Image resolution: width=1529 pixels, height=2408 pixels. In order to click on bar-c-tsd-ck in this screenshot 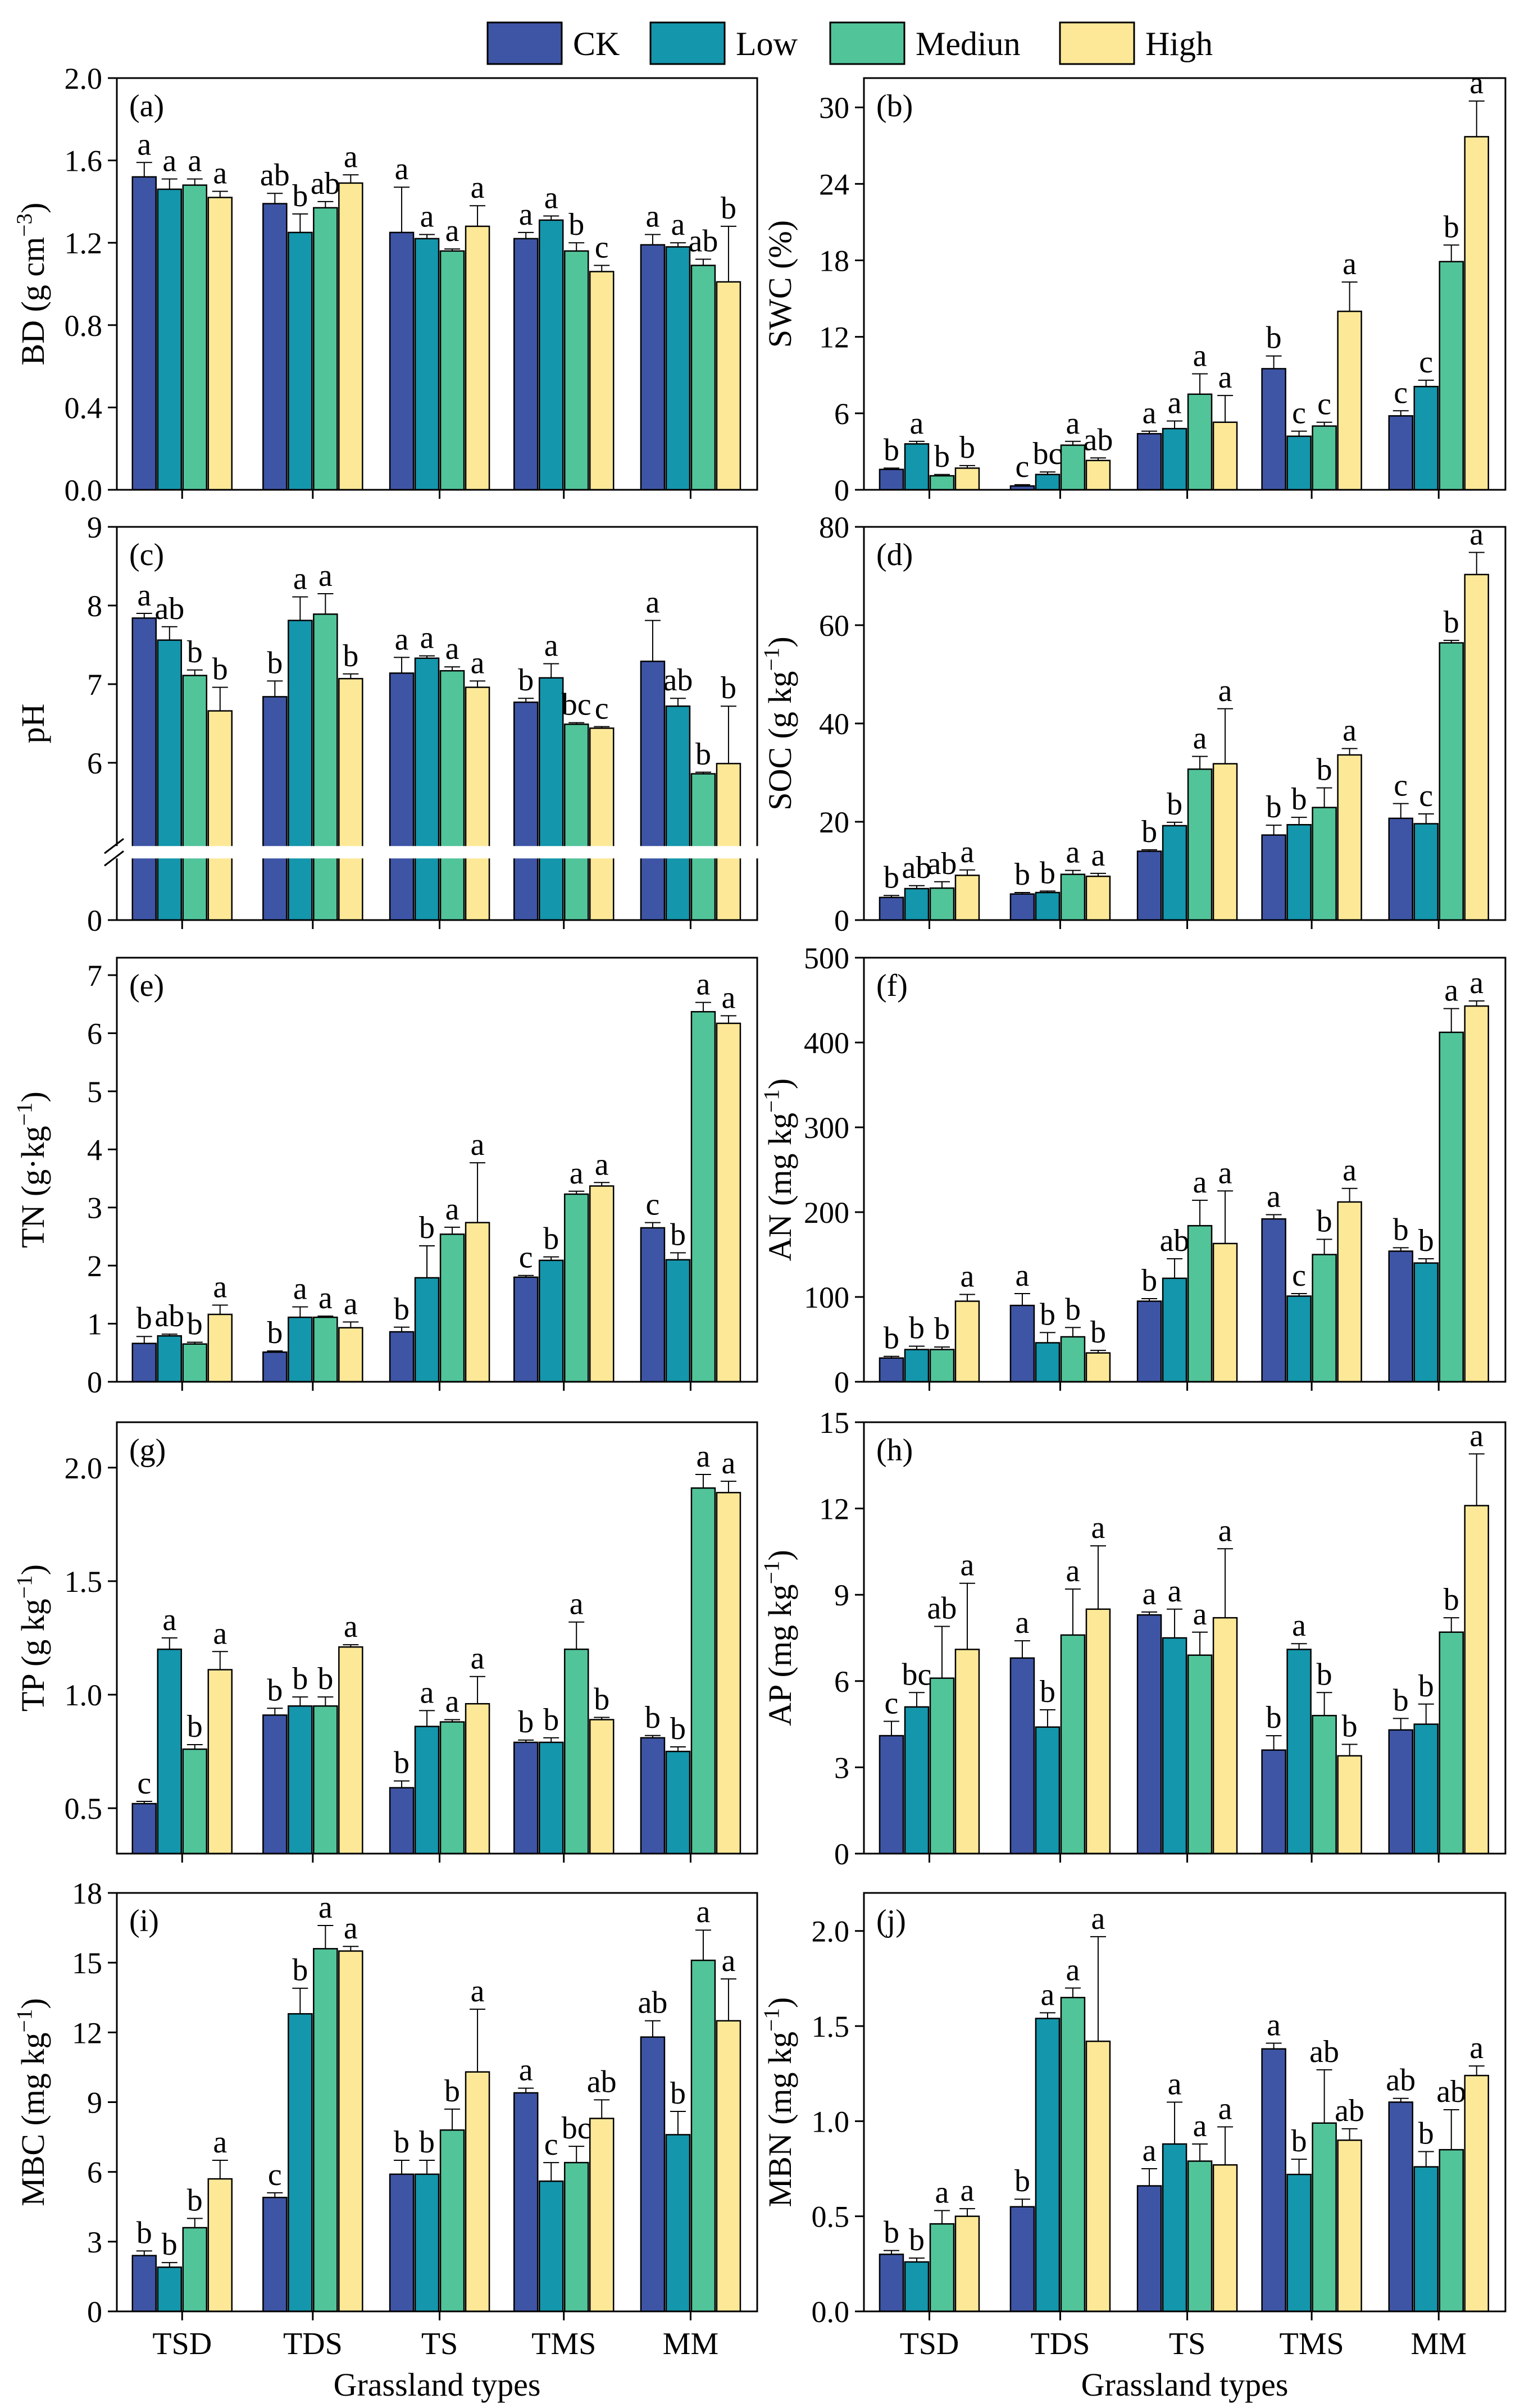, I will do `click(144, 769)`.